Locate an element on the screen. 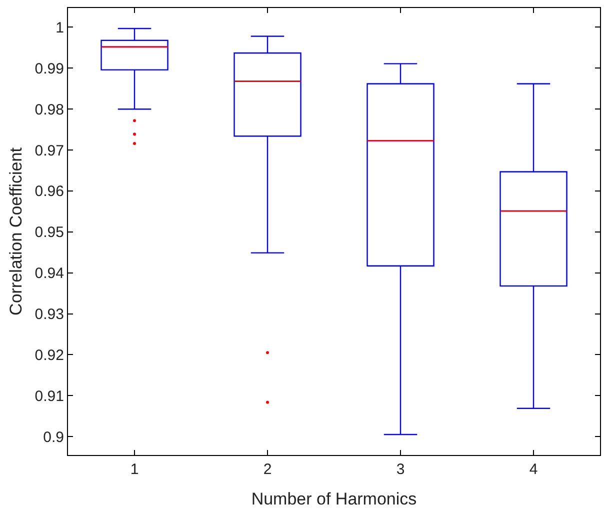 This screenshot has height=512, width=609. y-tick-label: 0.97 is located at coordinates (49, 151).